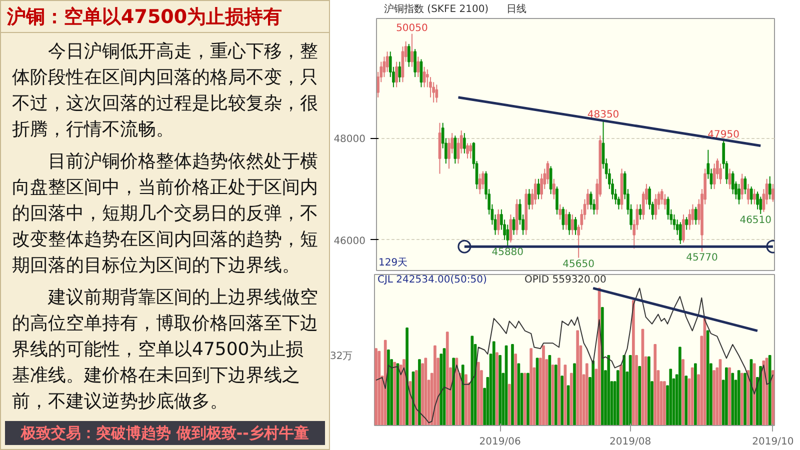 The height and width of the screenshot is (450, 800). Describe the element at coordinates (508, 252) in the screenshot. I see `annotation: 45880` at that location.